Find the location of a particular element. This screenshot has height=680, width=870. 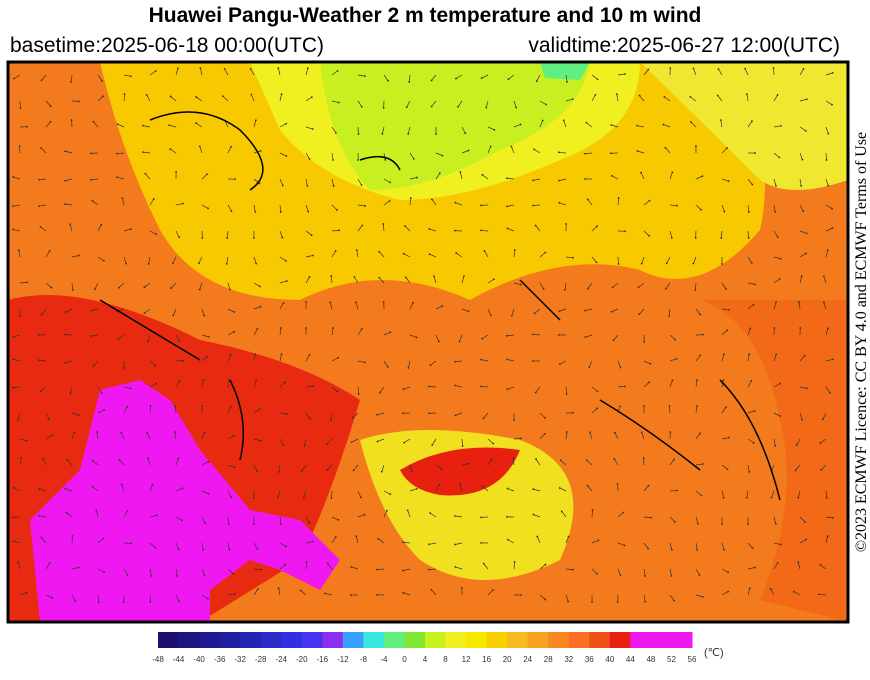

cold-region is located at coordinates (565, 71).